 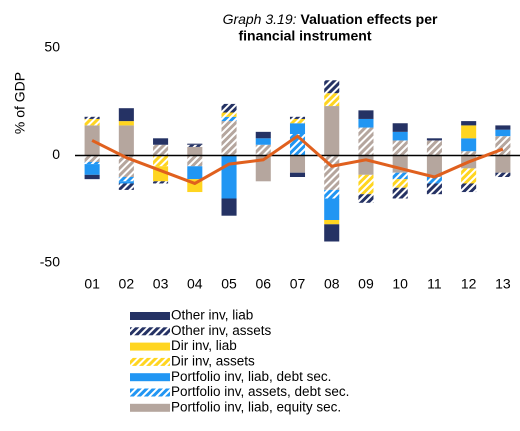 What do you see at coordinates (263, 284) in the screenshot?
I see `x-tick-label: 06` at bounding box center [263, 284].